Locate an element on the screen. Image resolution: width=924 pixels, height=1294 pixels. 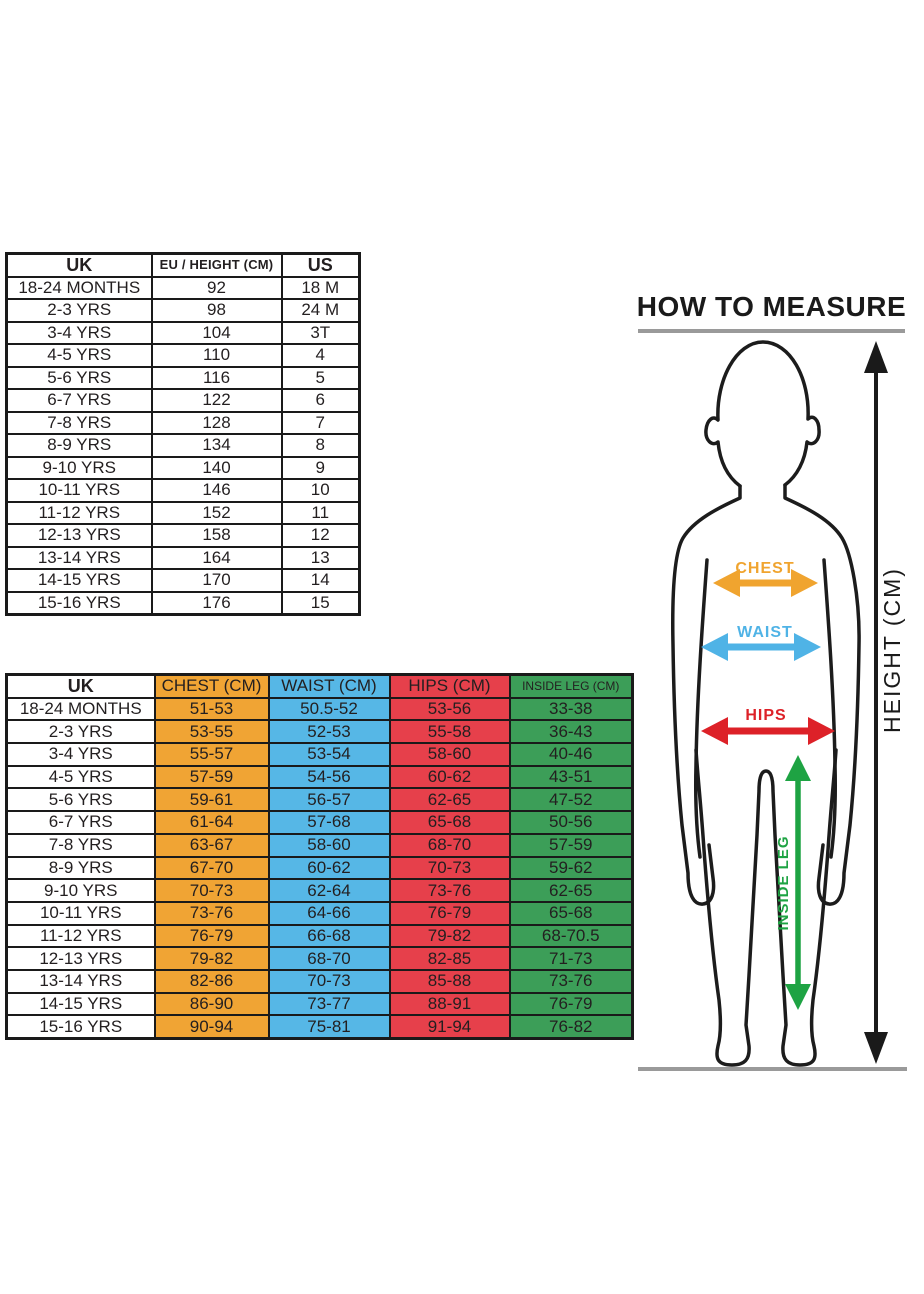
size-table-row: 2-3 YRS 98 24 M is located at coordinates (183, 310).